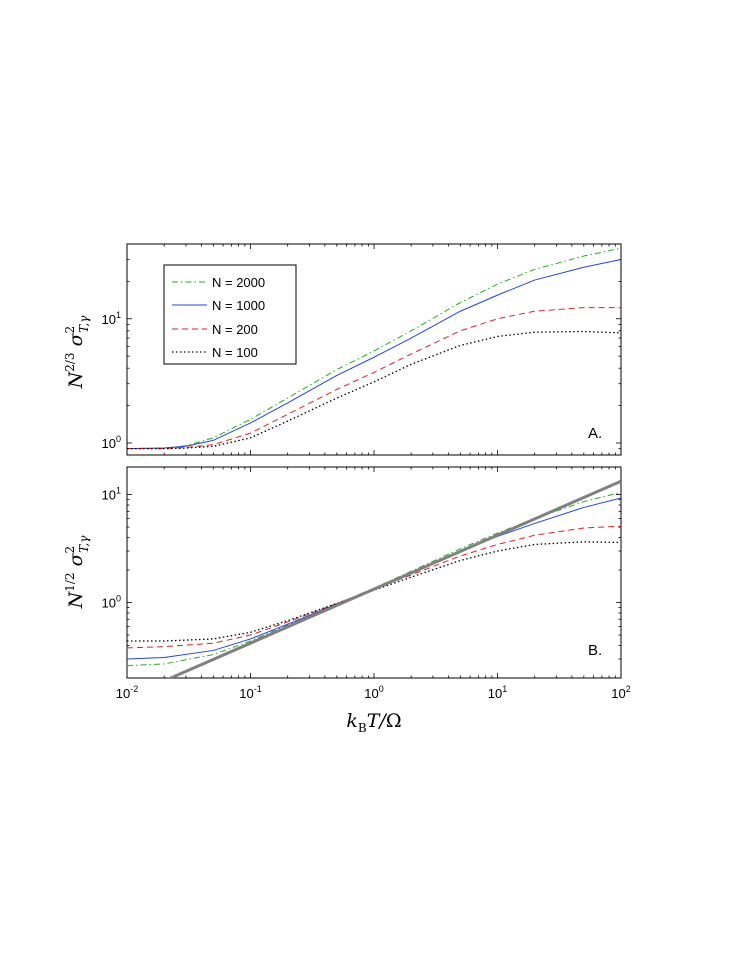  I want to click on legend-label-n100: N = 100, so click(235, 352).